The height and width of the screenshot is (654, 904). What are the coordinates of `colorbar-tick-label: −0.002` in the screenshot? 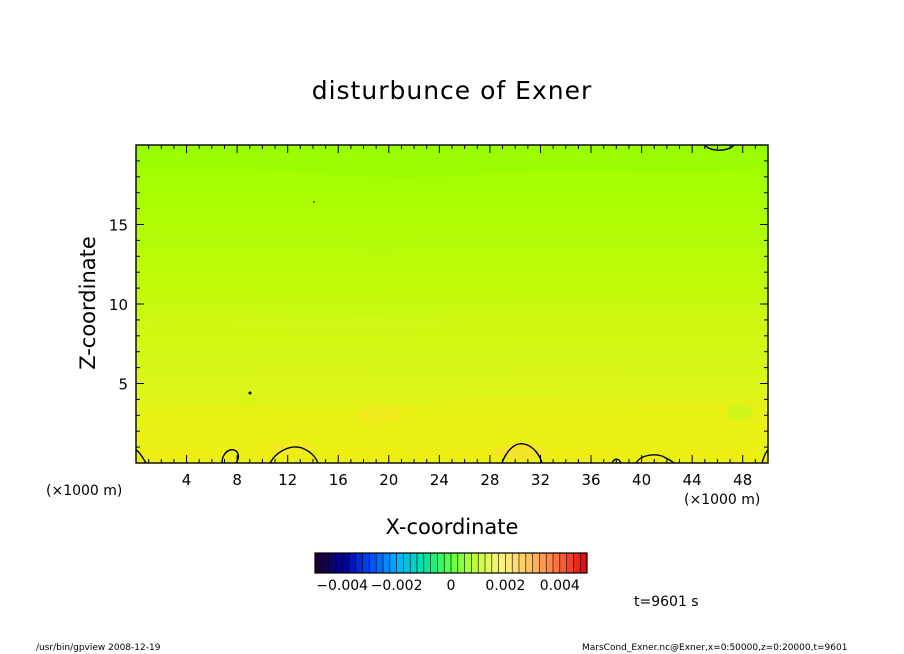 It's located at (397, 586).